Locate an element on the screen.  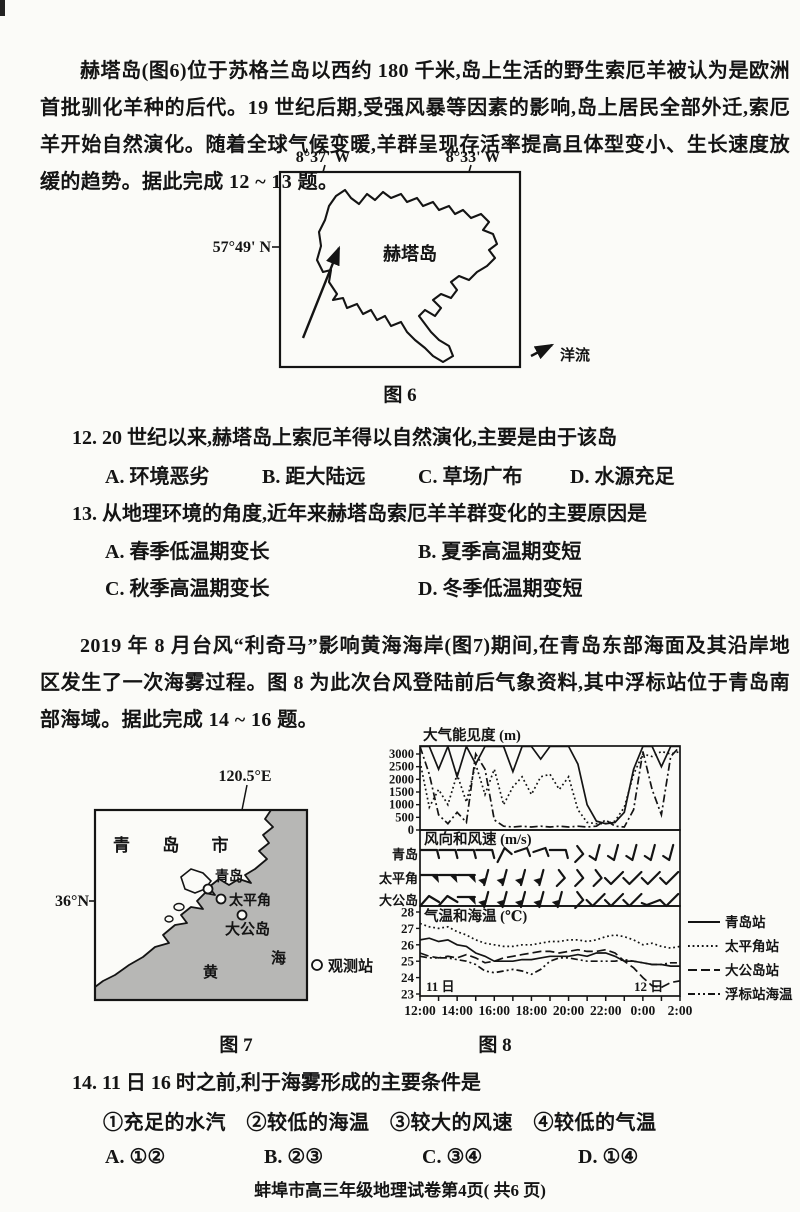
option-13d: D. 冬季低温期变短 is located at coordinates (500, 589).